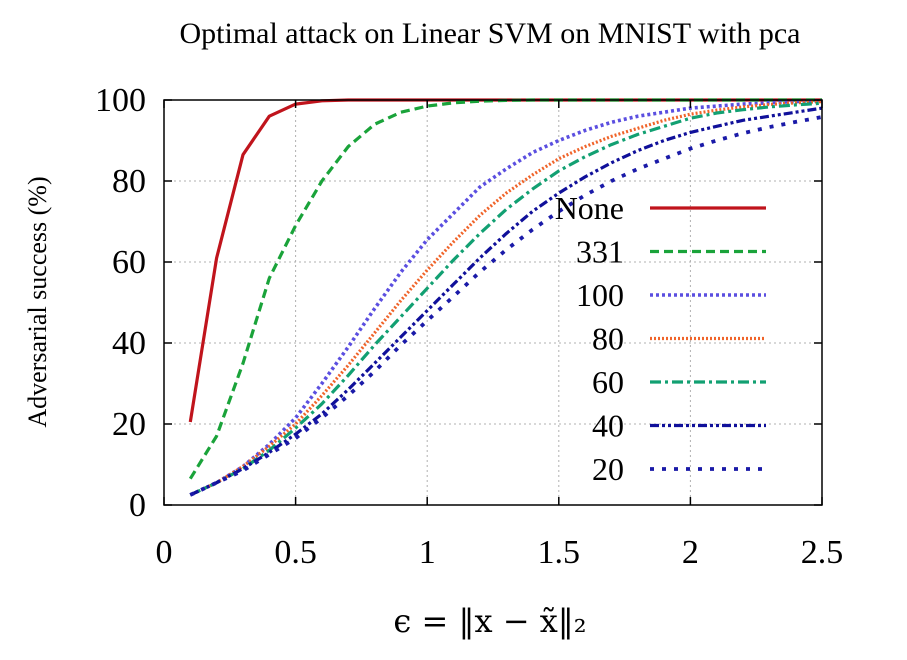 The height and width of the screenshot is (660, 907). Describe the element at coordinates (822, 552) in the screenshot. I see `x-tick-label: 2.5` at that location.